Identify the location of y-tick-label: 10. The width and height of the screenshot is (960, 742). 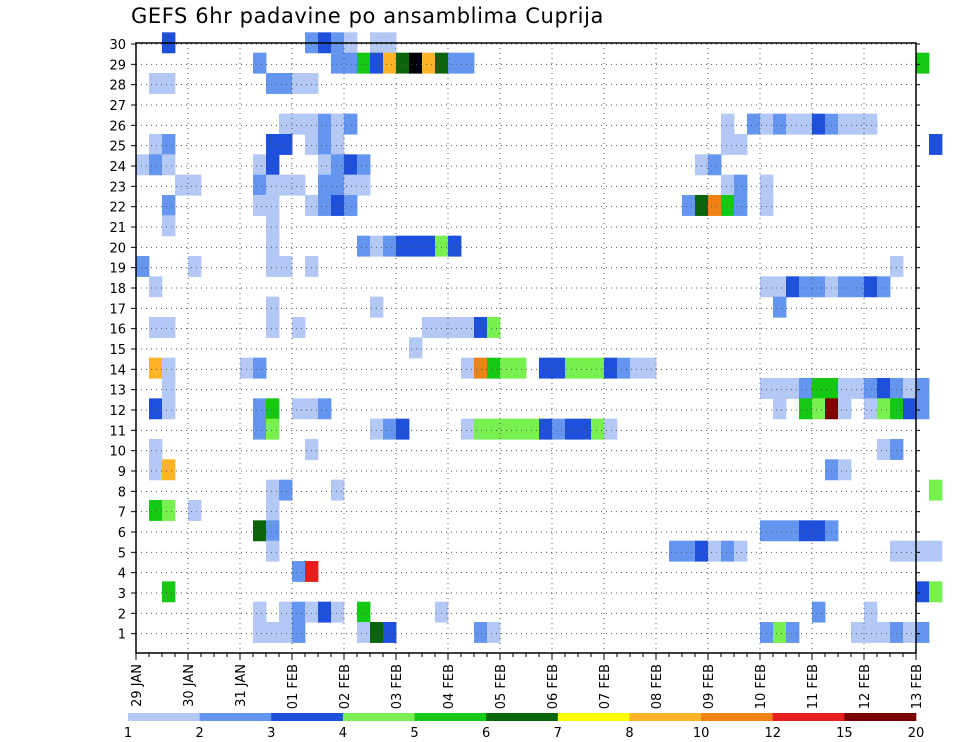
(117, 452).